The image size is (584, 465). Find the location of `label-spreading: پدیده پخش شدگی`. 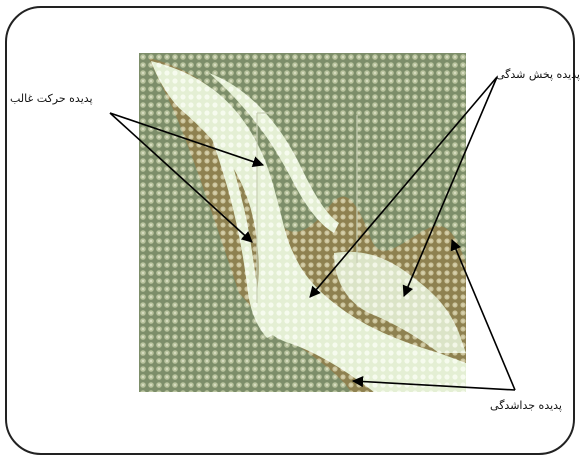

label-spreading: پدیده پخش شدگی is located at coordinates (537, 74).